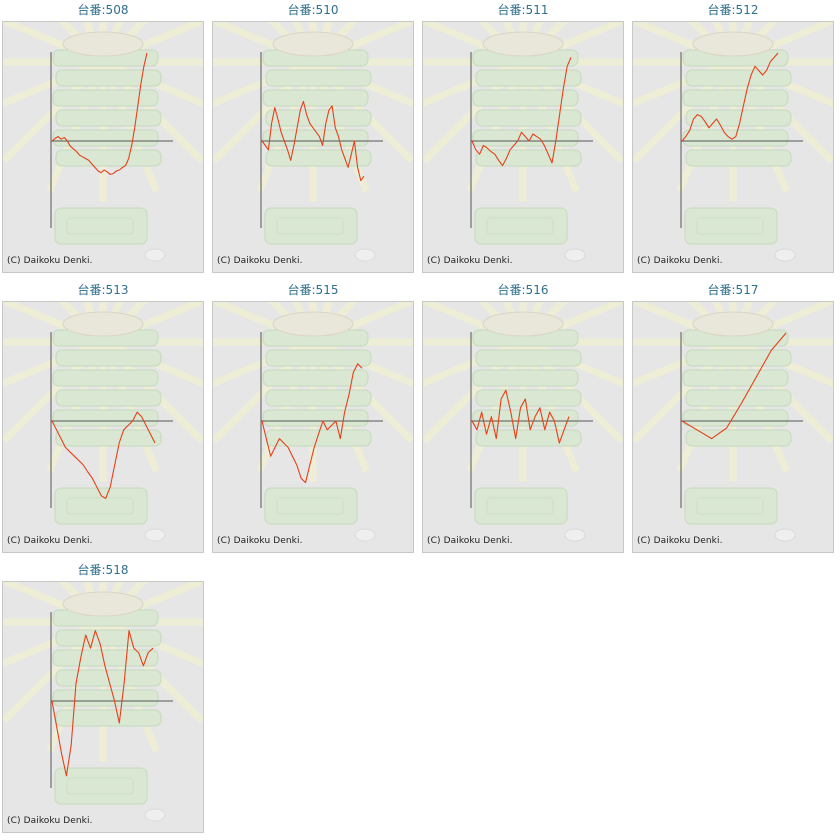 Image resolution: width=840 pixels, height=840 pixels. Describe the element at coordinates (313, 290) in the screenshot. I see `chart-title: 台番:515` at that location.